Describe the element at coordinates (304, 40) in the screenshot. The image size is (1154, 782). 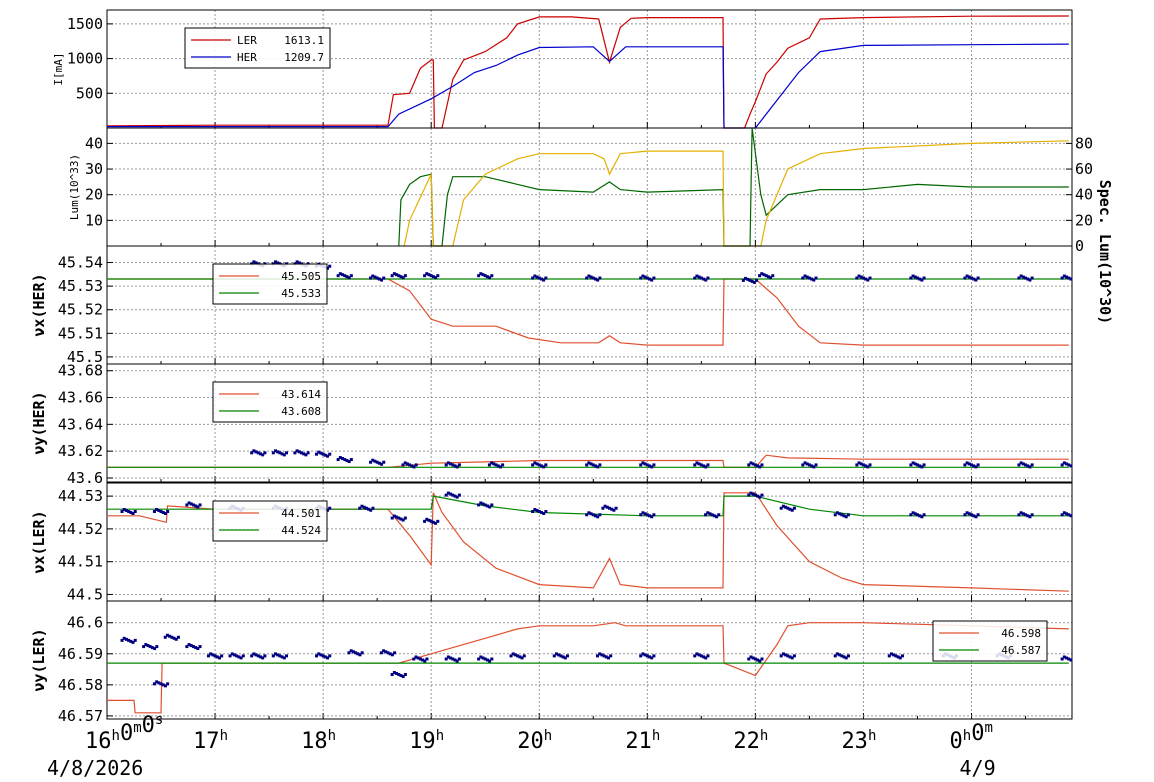
I see `legend-value: 1613.1` at that location.